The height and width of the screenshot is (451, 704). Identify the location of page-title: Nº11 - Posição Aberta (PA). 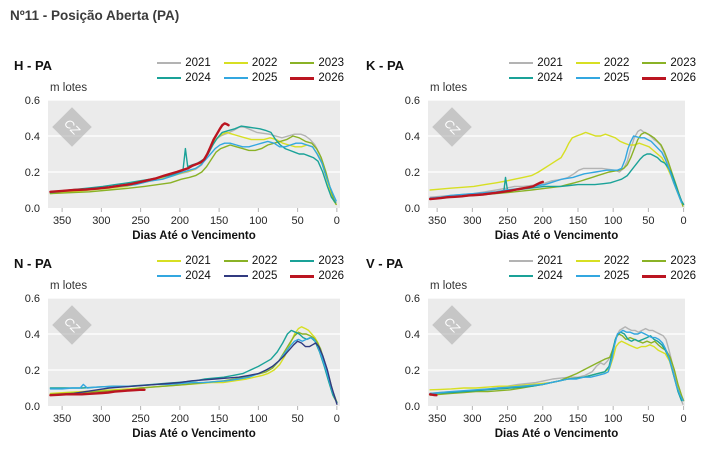
(95, 15).